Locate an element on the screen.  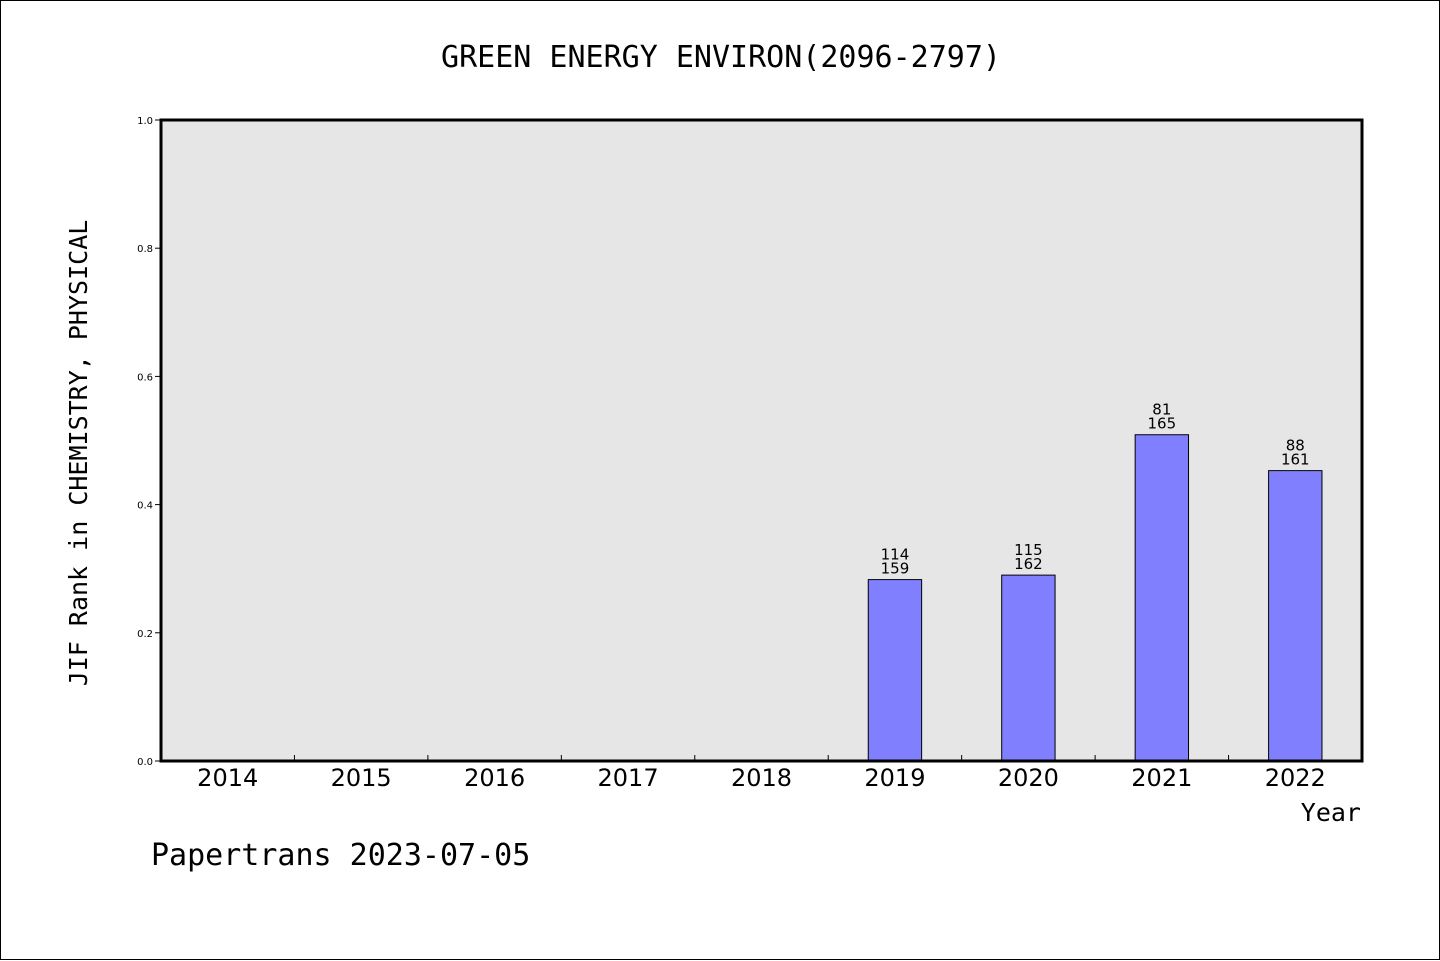
bar-total-label: 165 is located at coordinates (1162, 424).